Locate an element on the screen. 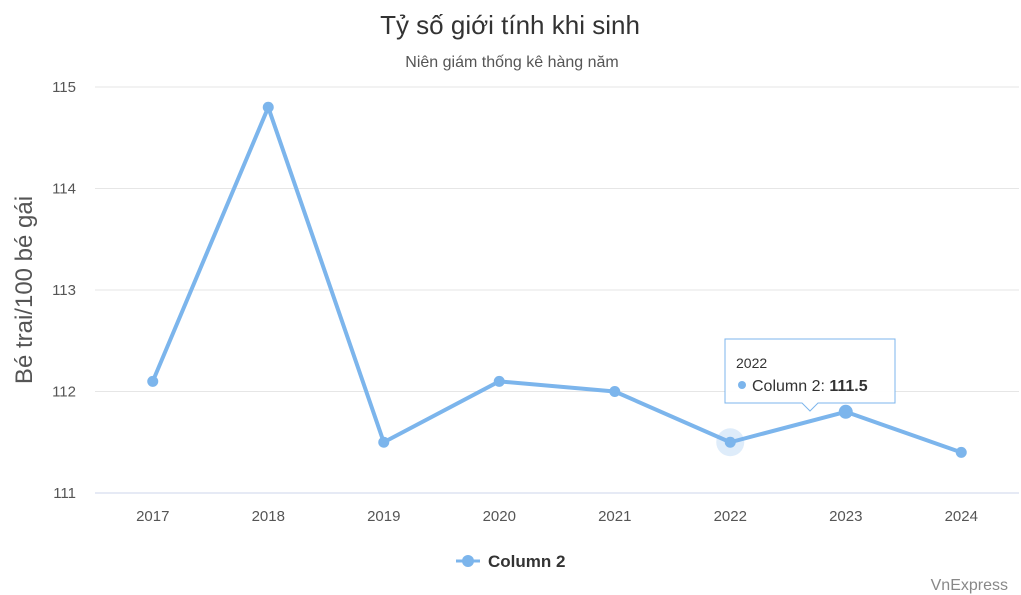  y-tick-label: 111 is located at coordinates (64, 493).